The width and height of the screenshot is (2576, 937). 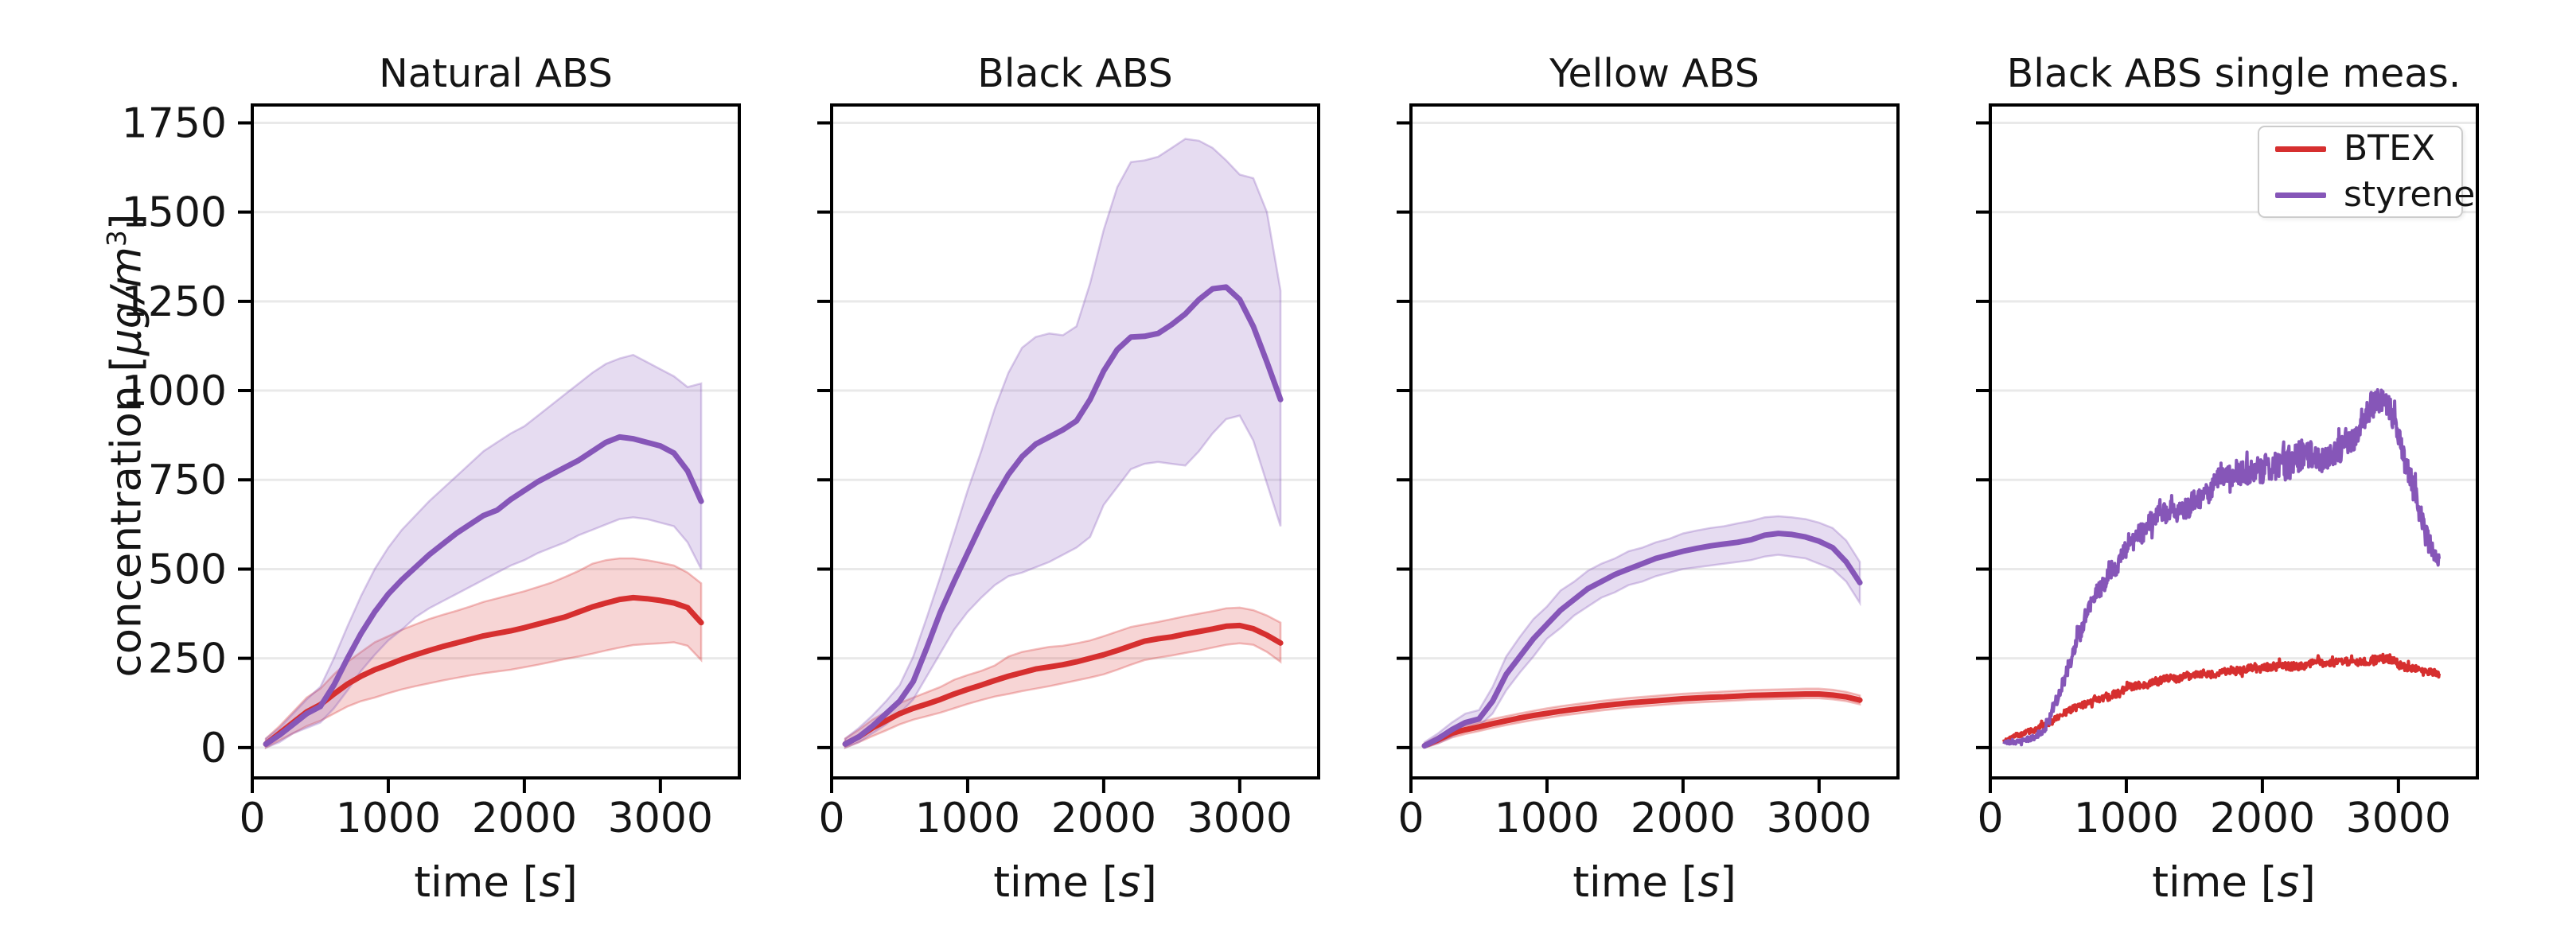 I want to click on x-axis-label-2: time [s], so click(x=1075, y=883).